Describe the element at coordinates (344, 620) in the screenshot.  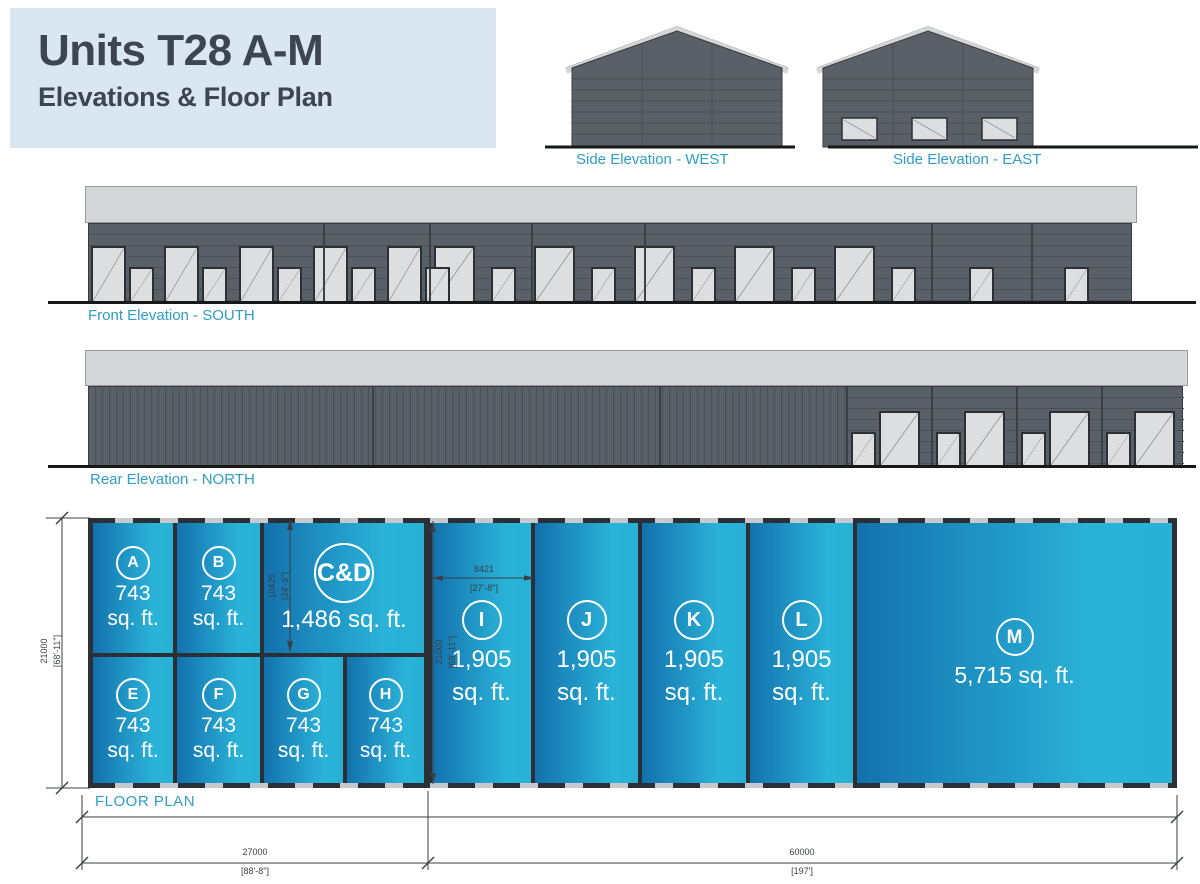
I see `unit-area-text: 1,486 sq. ft.` at that location.